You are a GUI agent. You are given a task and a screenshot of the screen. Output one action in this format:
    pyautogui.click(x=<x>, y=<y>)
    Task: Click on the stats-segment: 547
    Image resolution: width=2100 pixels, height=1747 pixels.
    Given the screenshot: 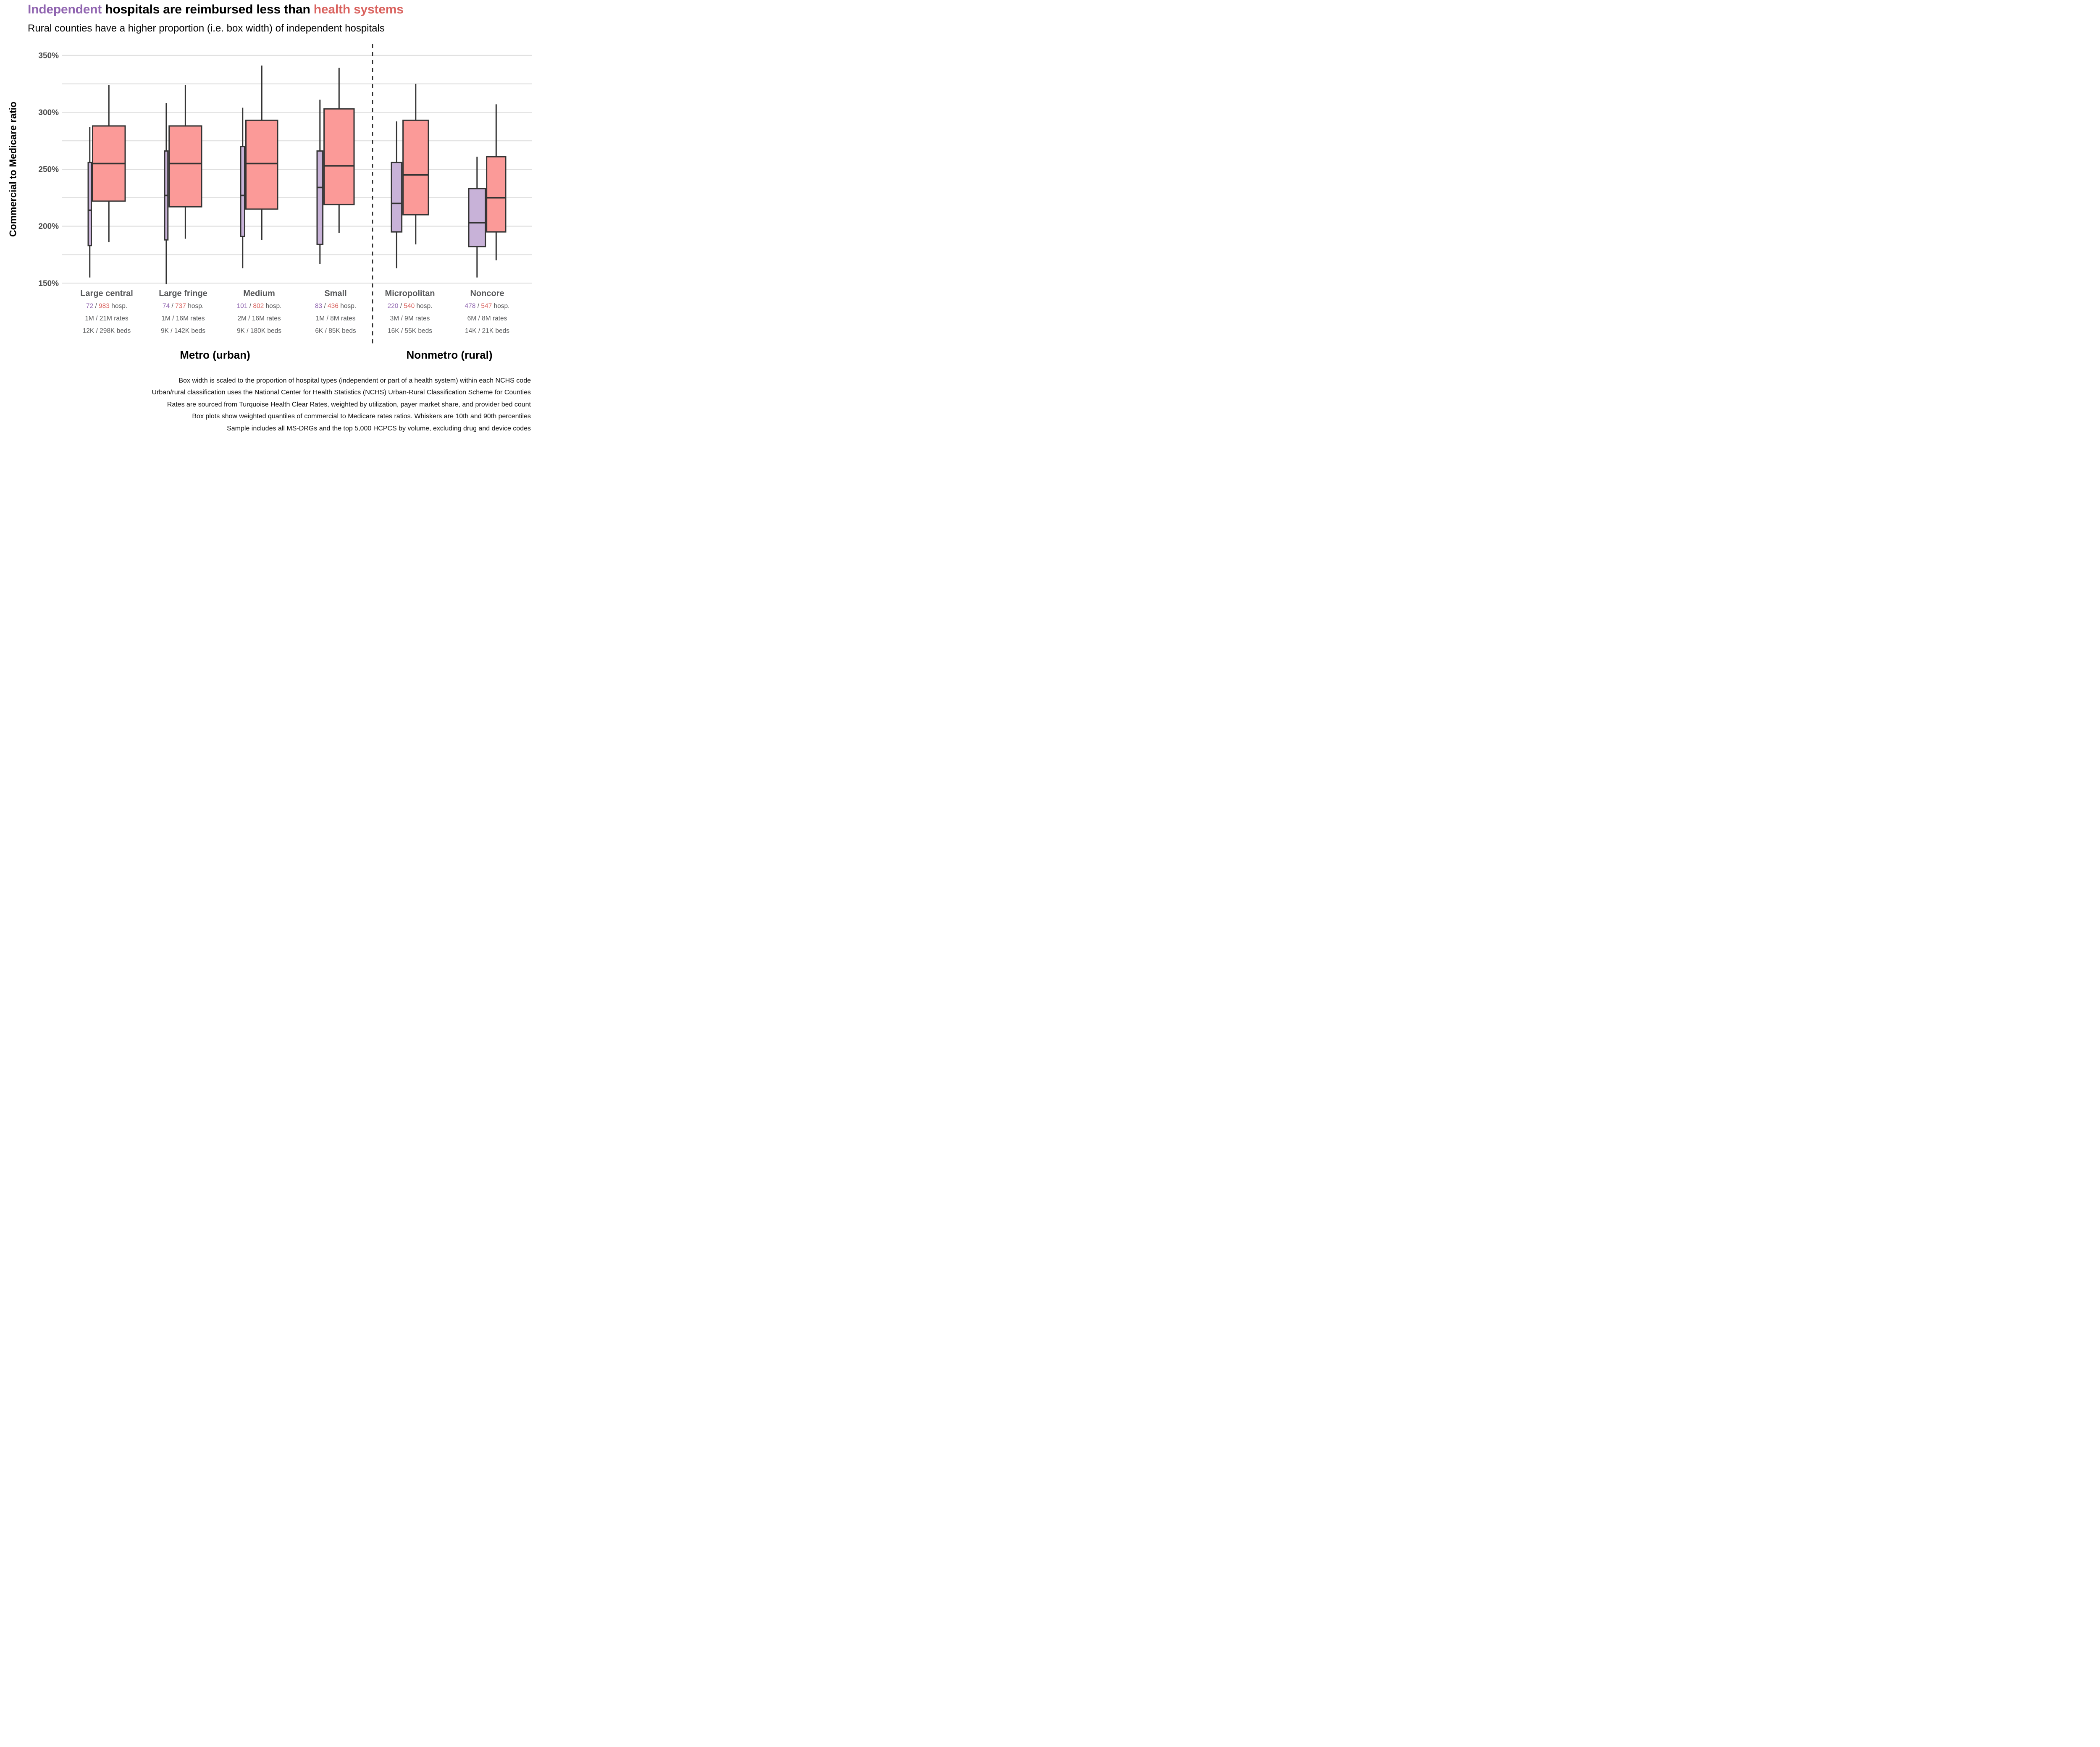 What is the action you would take?
    pyautogui.click(x=486, y=306)
    